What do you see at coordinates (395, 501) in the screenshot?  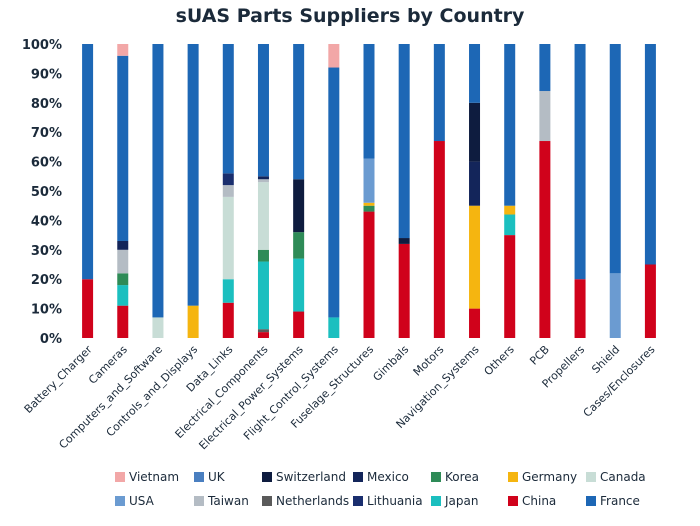 I see `legend-label: Lithuania` at bounding box center [395, 501].